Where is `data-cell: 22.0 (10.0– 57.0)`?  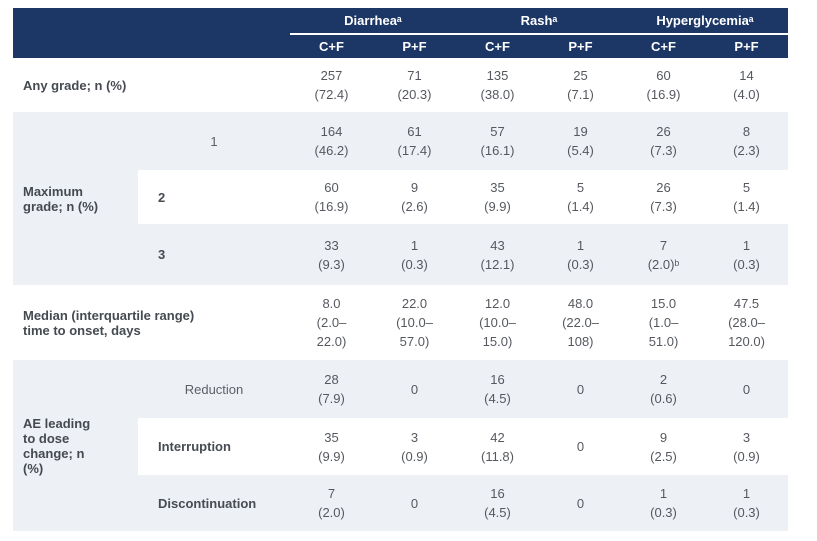 data-cell: 22.0 (10.0– 57.0) is located at coordinates (414, 322).